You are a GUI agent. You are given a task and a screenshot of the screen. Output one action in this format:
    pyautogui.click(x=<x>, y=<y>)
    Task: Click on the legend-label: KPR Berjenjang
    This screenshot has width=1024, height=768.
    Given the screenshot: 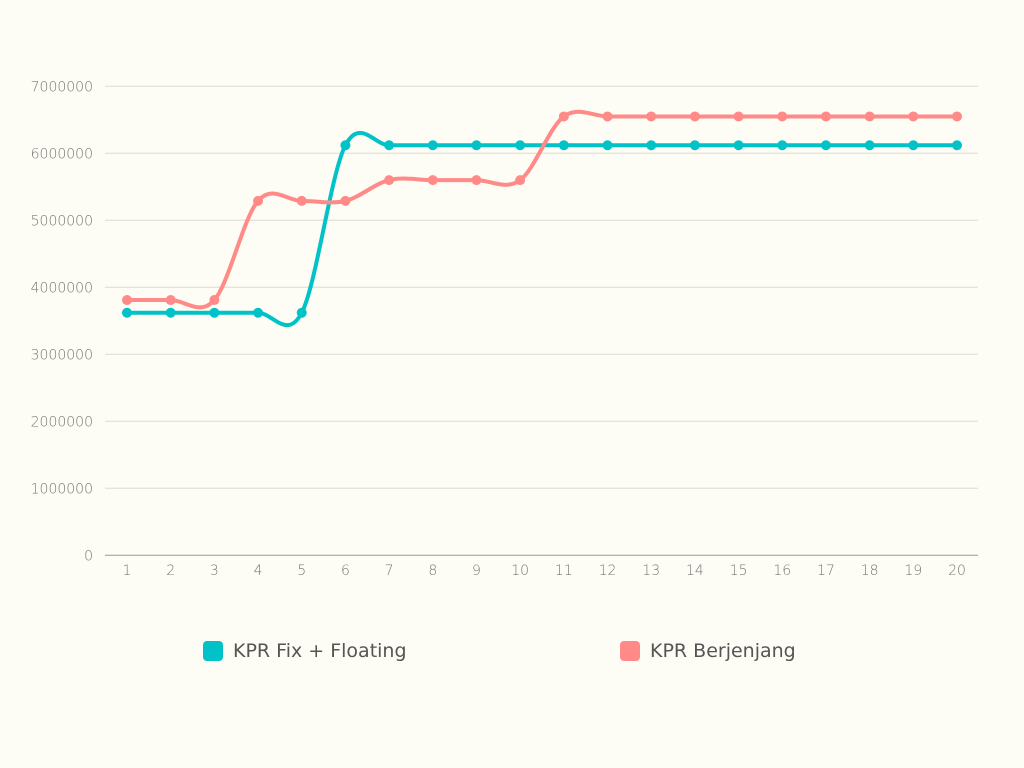 What is the action you would take?
    pyautogui.click(x=723, y=651)
    